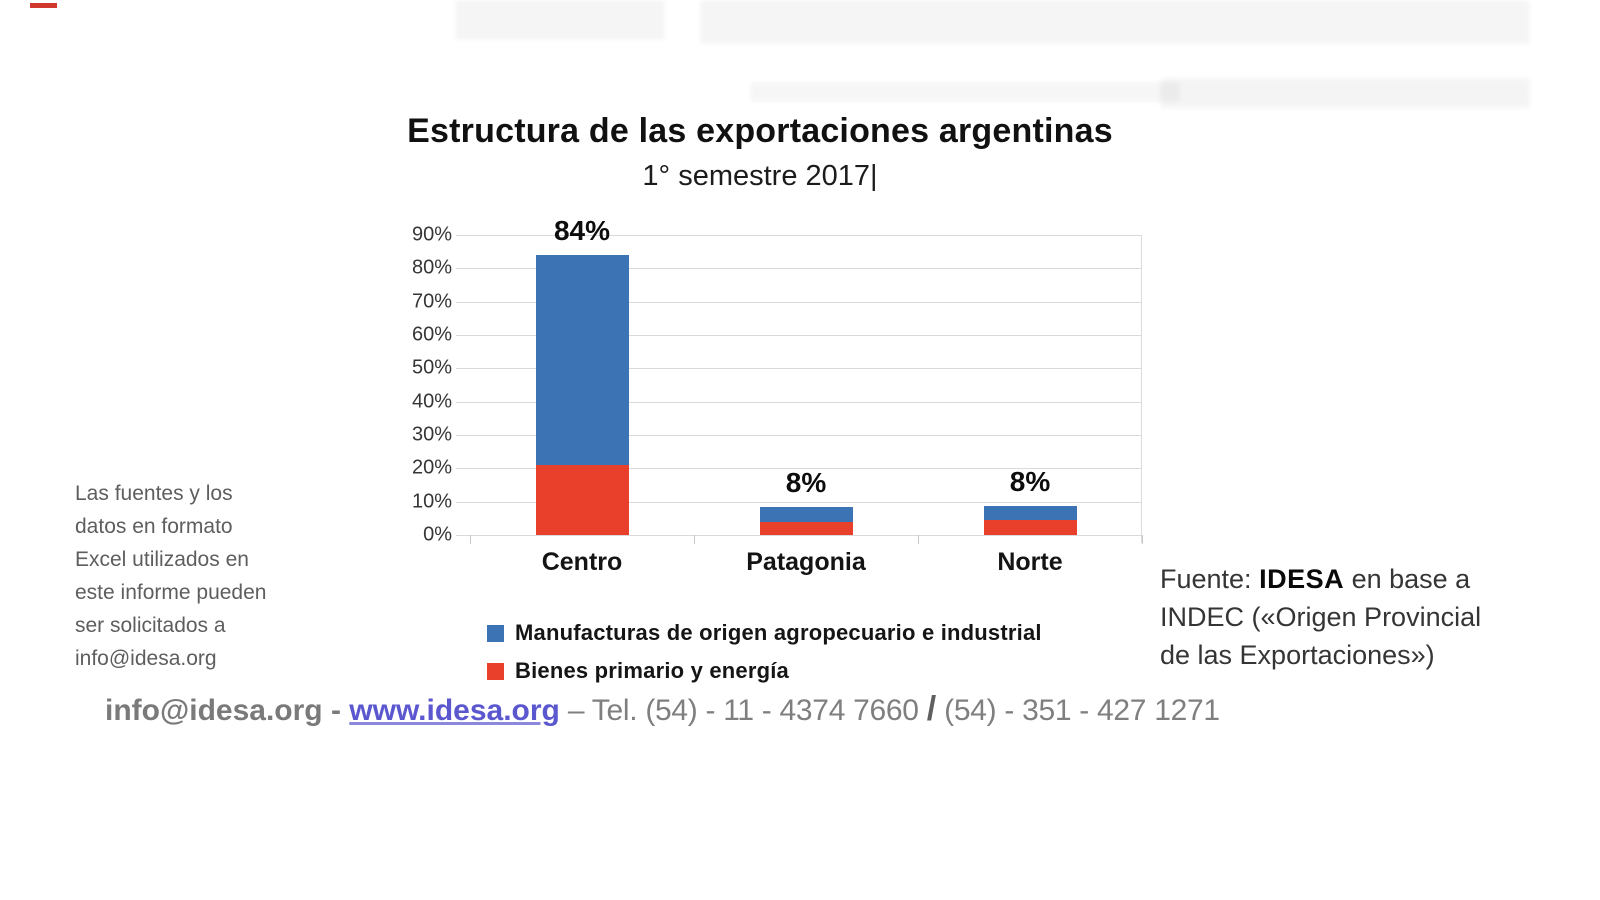 The width and height of the screenshot is (1600, 900). Describe the element at coordinates (454, 710) in the screenshot. I see `footer-website-link: www.idesa.org` at that location.